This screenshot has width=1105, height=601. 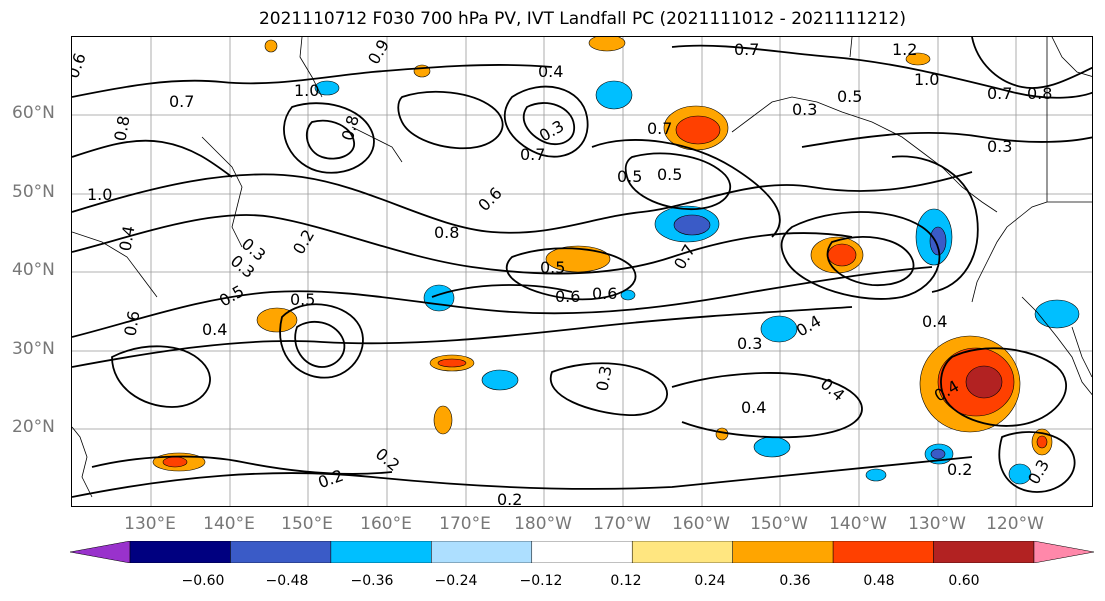 I want to click on lon-label: 170°E, so click(x=465, y=524).